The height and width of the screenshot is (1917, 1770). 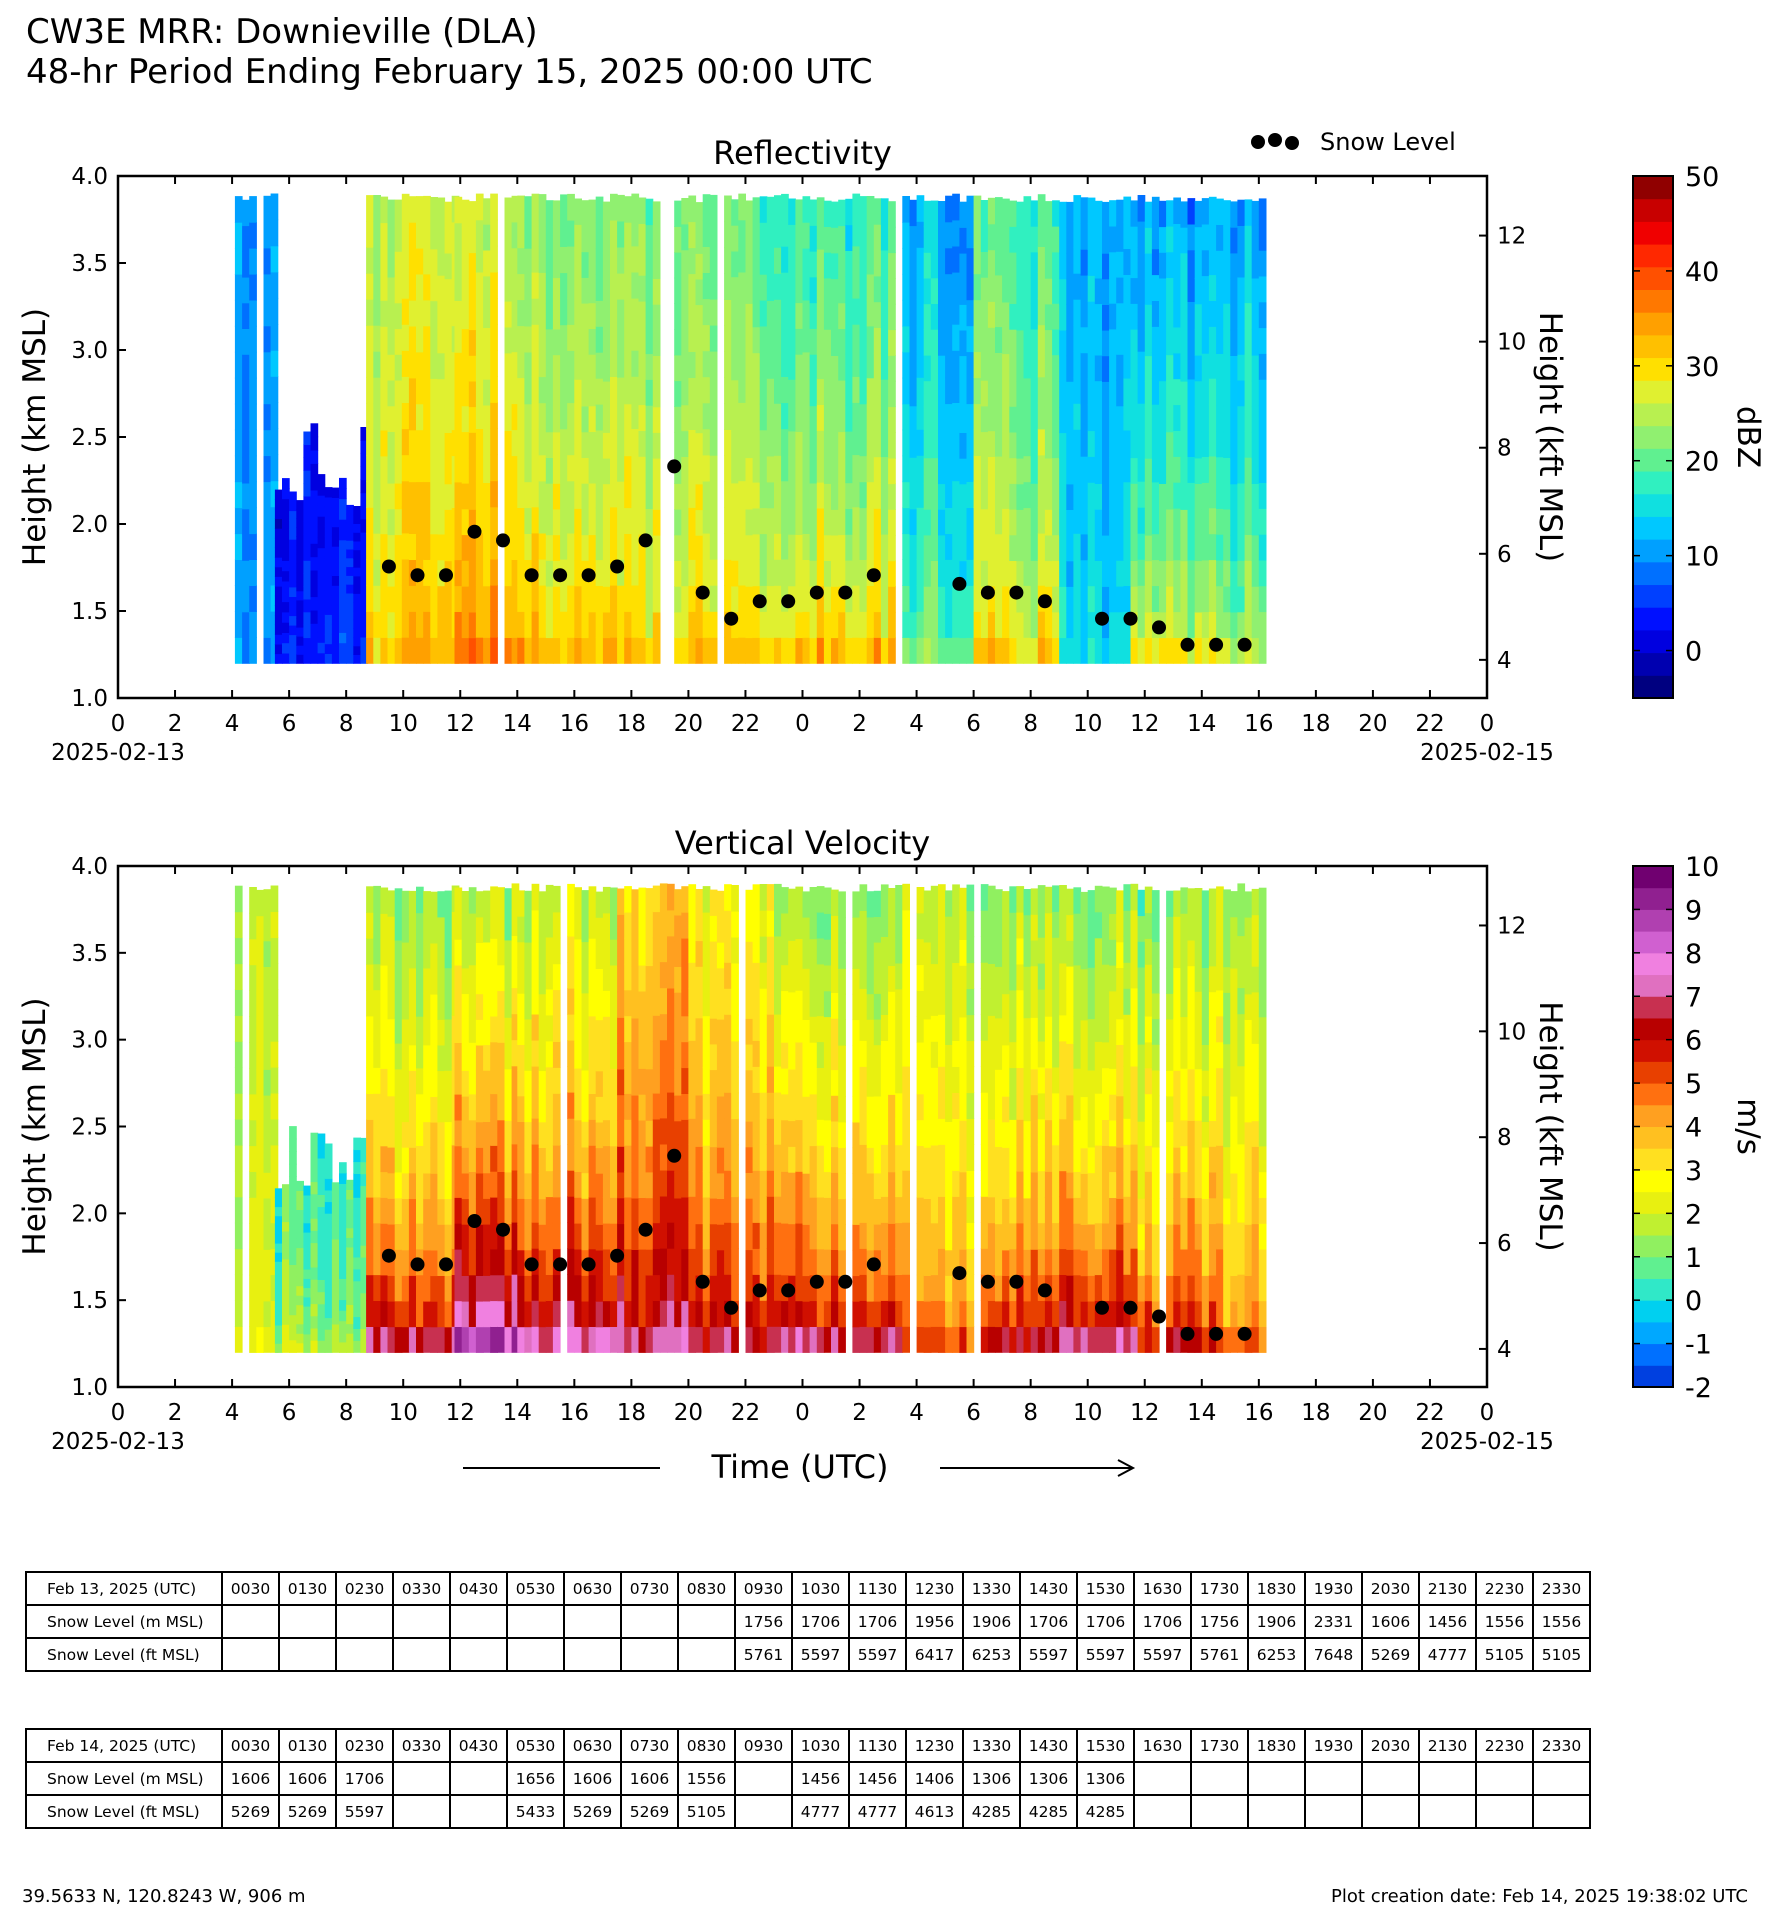 I want to click on x-tick-label: 6, so click(x=289, y=1413).